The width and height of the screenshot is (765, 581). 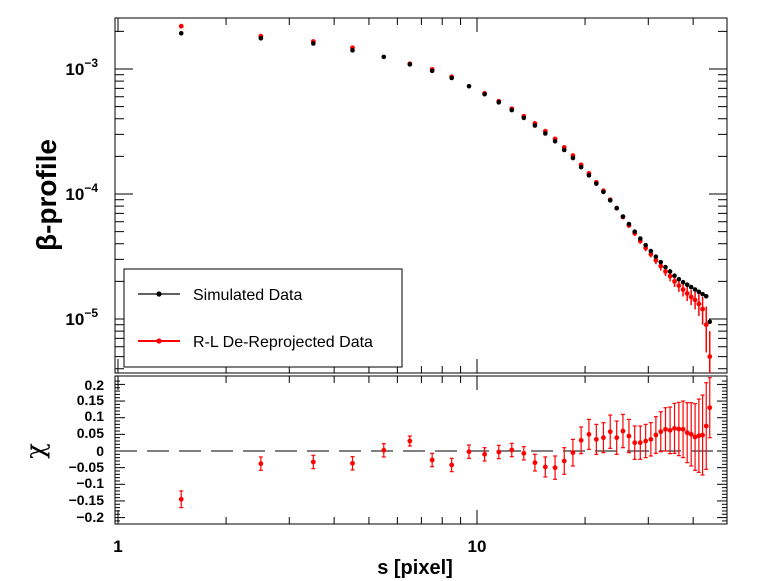 I want to click on top-y-axis-label: β-profile, so click(x=46, y=195).